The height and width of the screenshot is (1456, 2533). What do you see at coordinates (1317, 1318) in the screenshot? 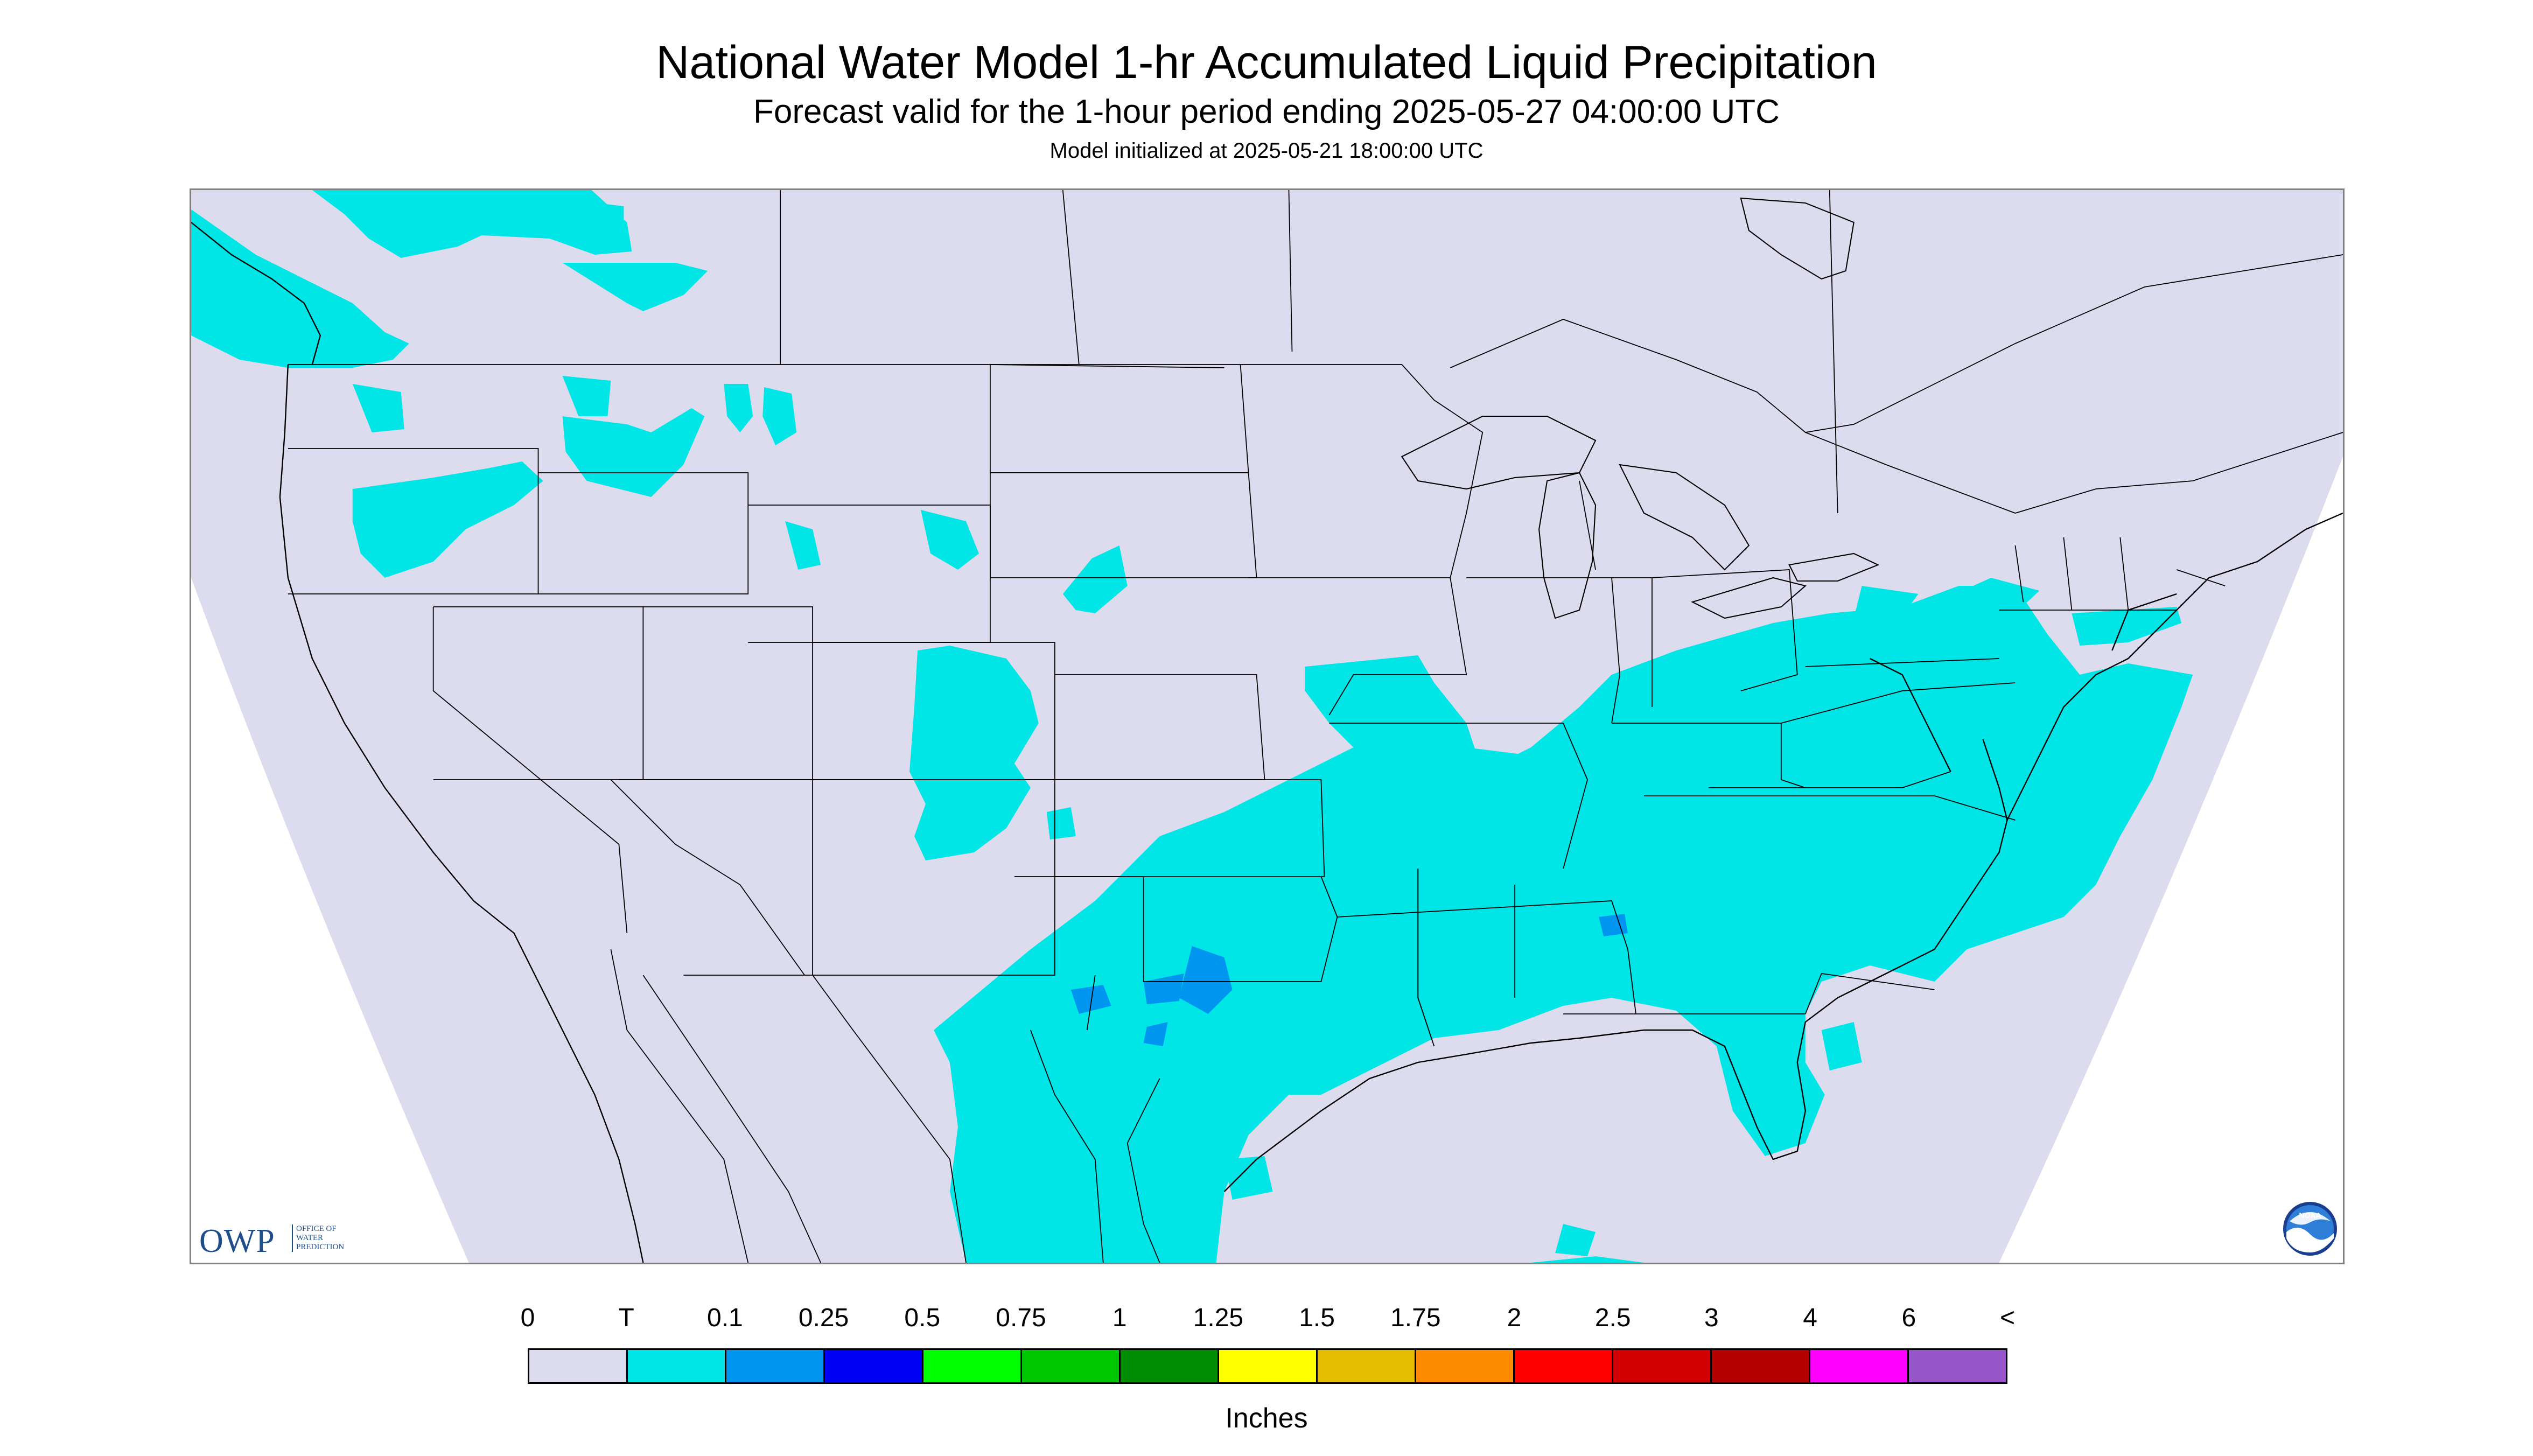
I see `legend-tick-label: 1.5` at bounding box center [1317, 1318].